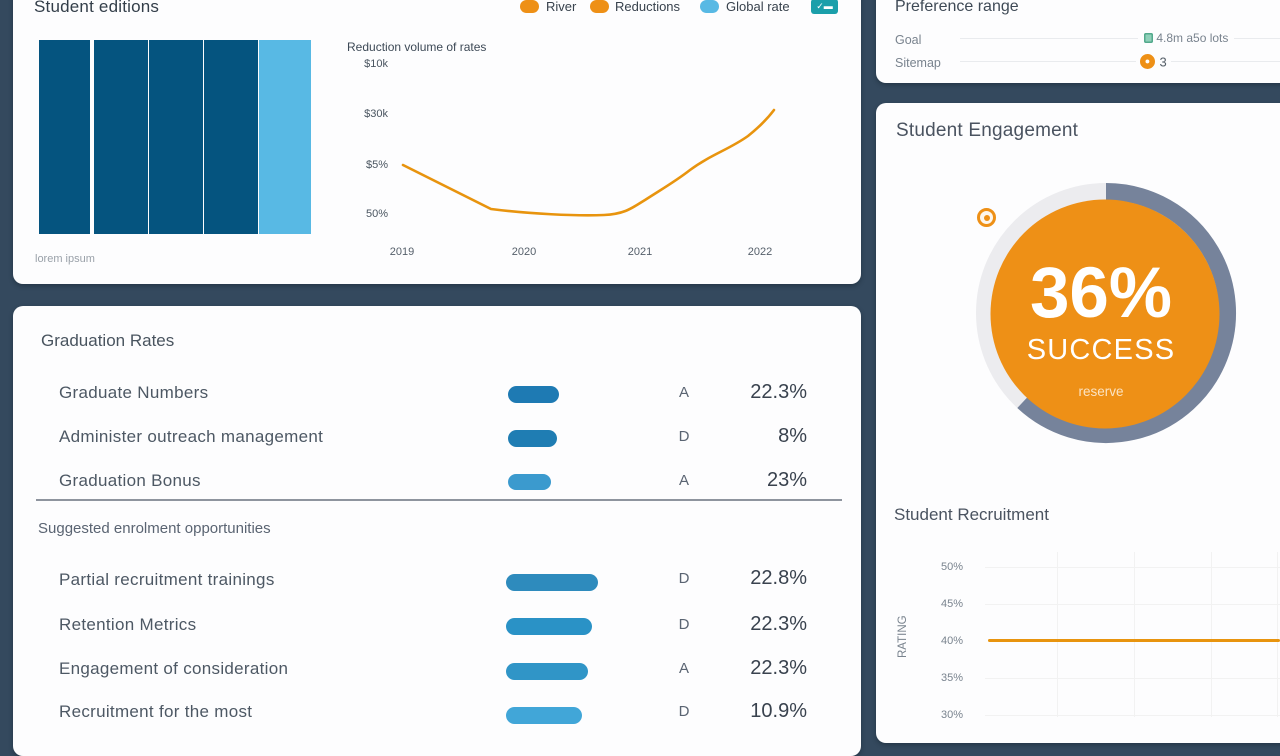 This screenshot has width=1280, height=756. What do you see at coordinates (1101, 350) in the screenshot?
I see `svg-text: SUCCESS` at bounding box center [1101, 350].